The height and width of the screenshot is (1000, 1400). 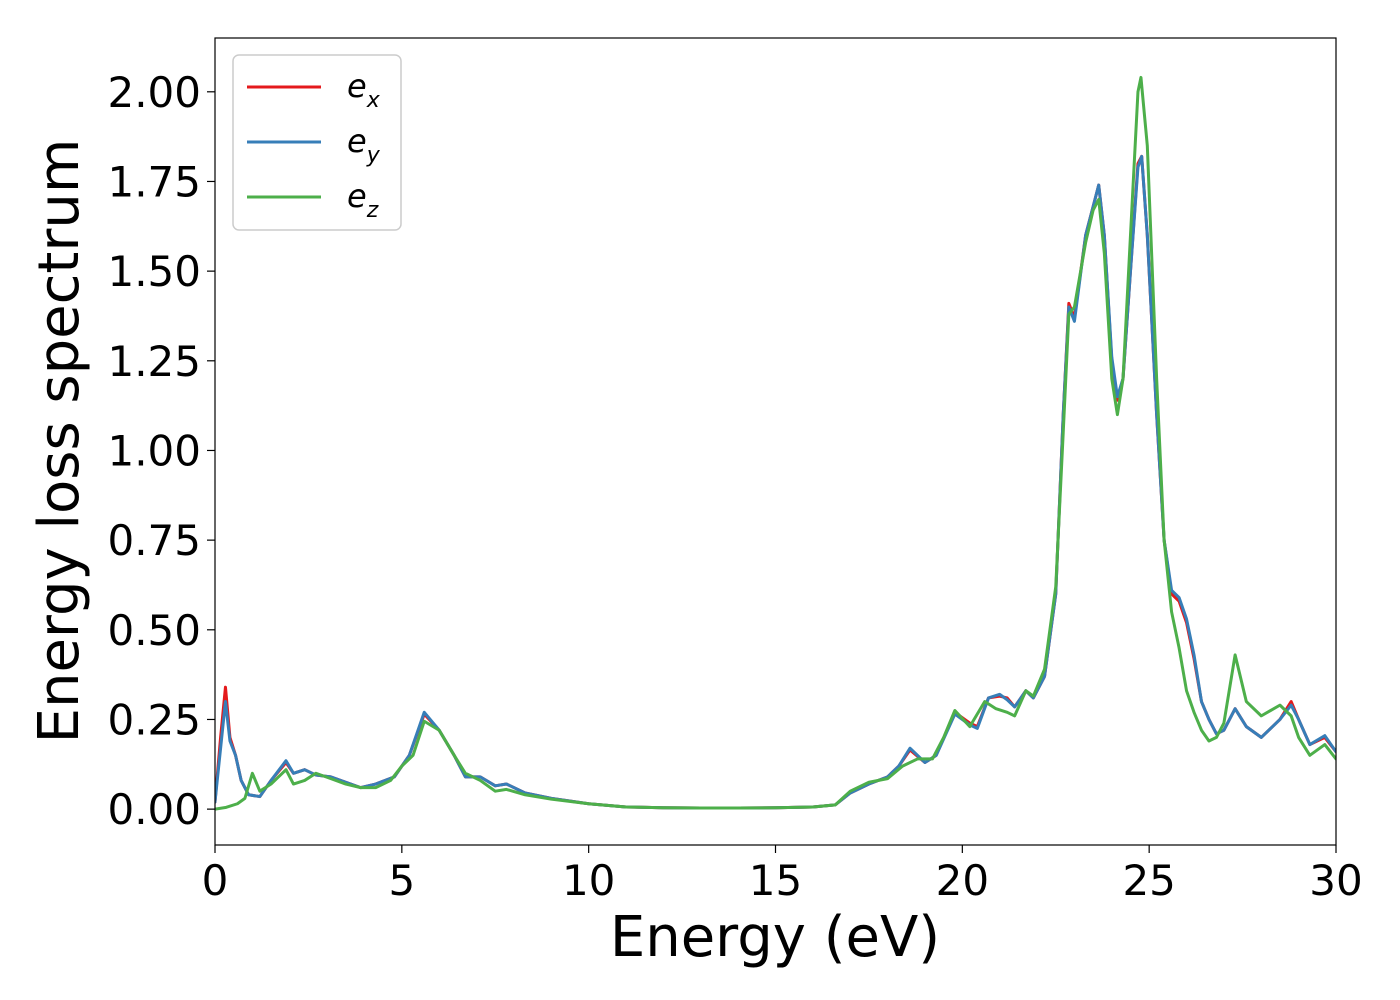 I want to click on legend-label-ey: ey, so click(x=364, y=145).